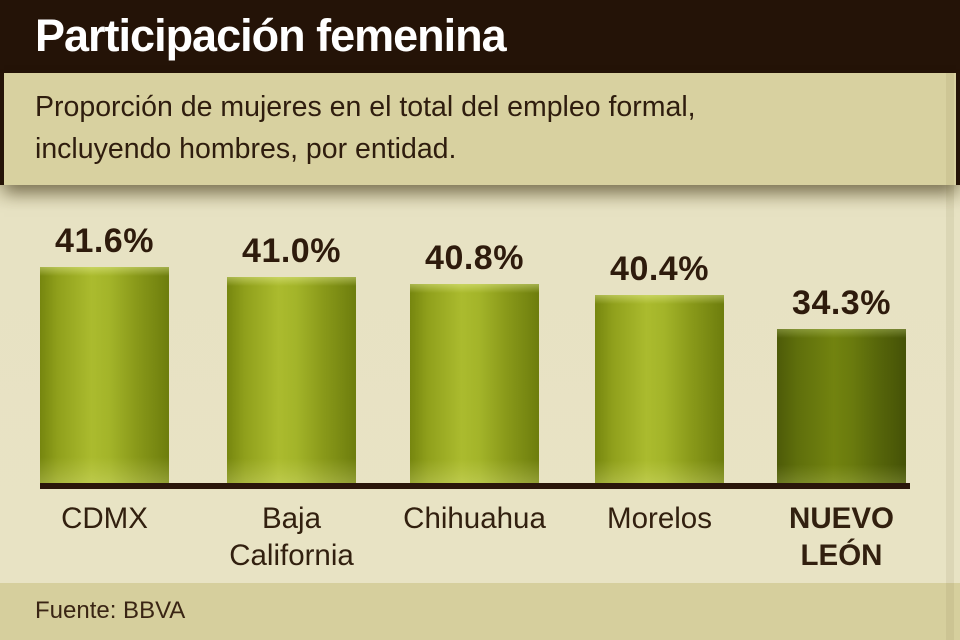 Image resolution: width=960 pixels, height=640 pixels. I want to click on category-label: CDMX, so click(104, 518).